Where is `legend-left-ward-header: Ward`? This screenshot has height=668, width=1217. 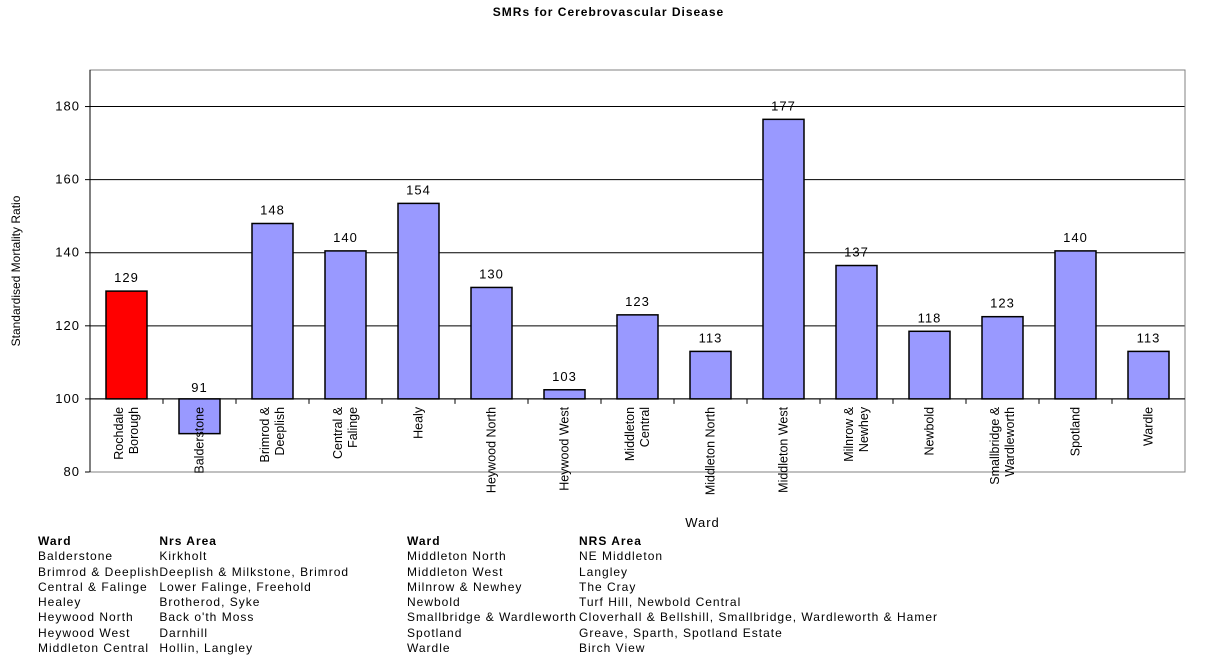
legend-left-ward-header: Ward is located at coordinates (55, 541).